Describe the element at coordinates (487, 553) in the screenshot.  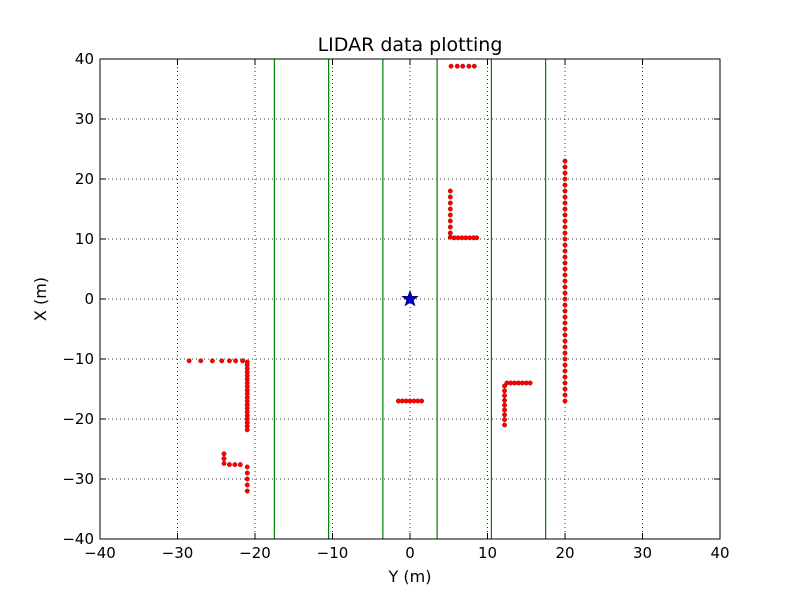
I see `x-tick-label: 10` at that location.